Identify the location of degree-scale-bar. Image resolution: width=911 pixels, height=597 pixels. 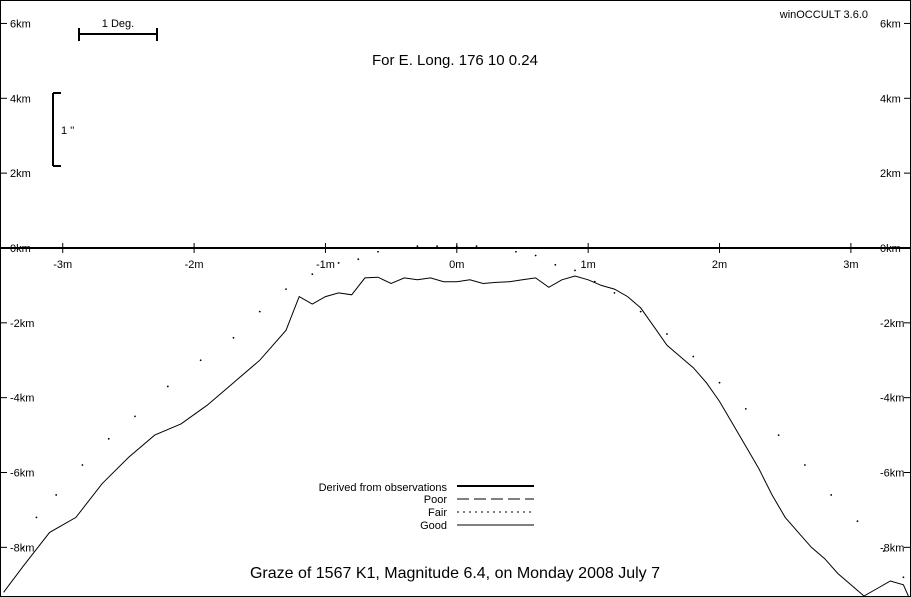
(118, 34).